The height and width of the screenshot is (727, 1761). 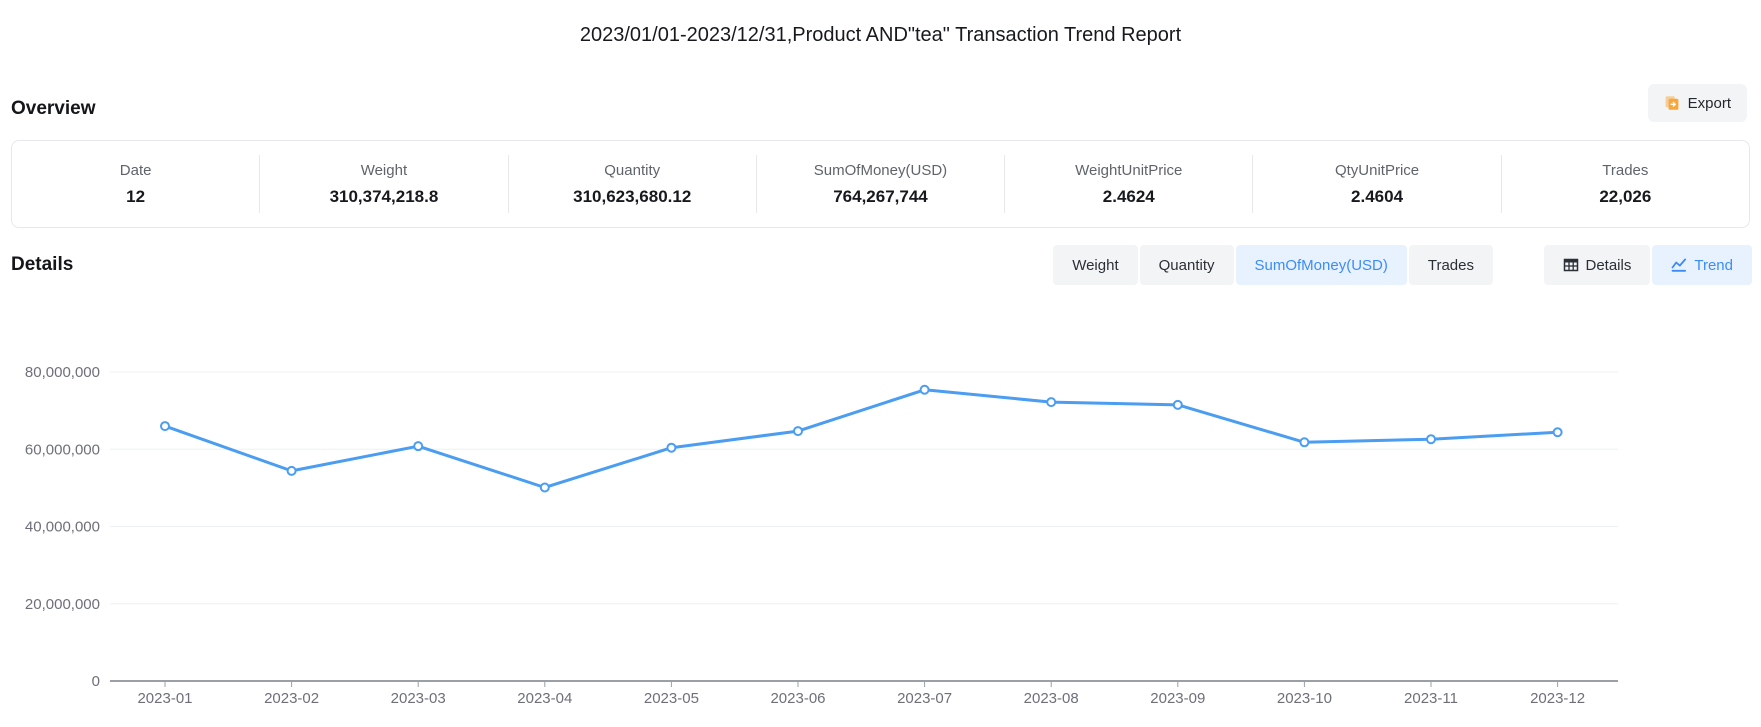 What do you see at coordinates (136, 196) in the screenshot?
I see `stat-value: 12` at bounding box center [136, 196].